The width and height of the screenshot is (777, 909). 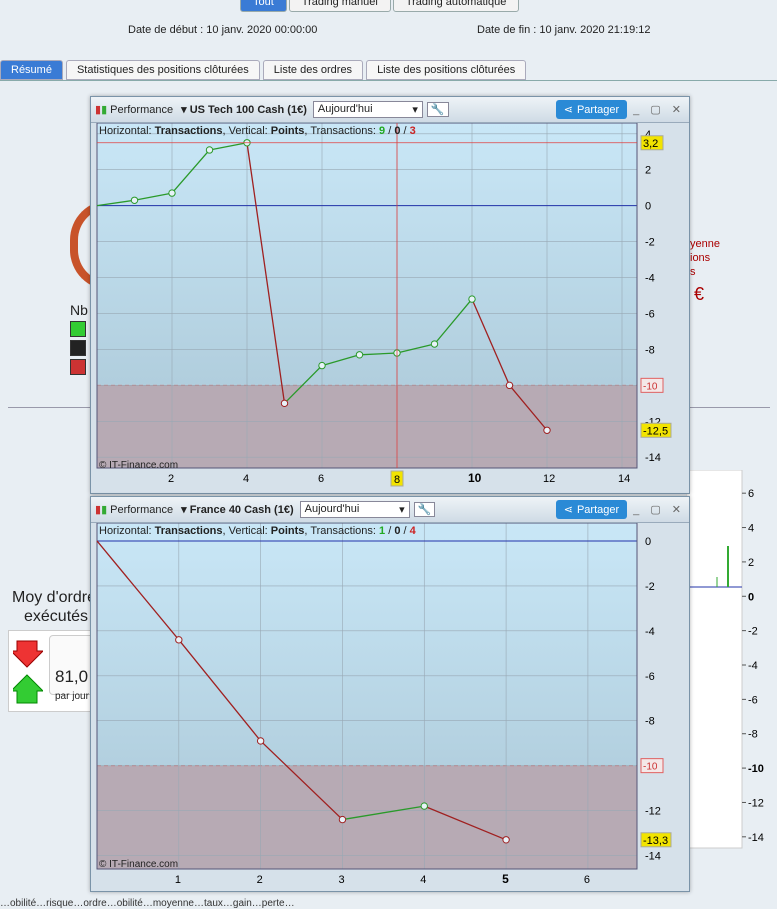 What do you see at coordinates (78, 367) in the screenshot?
I see `red-swatch` at bounding box center [78, 367].